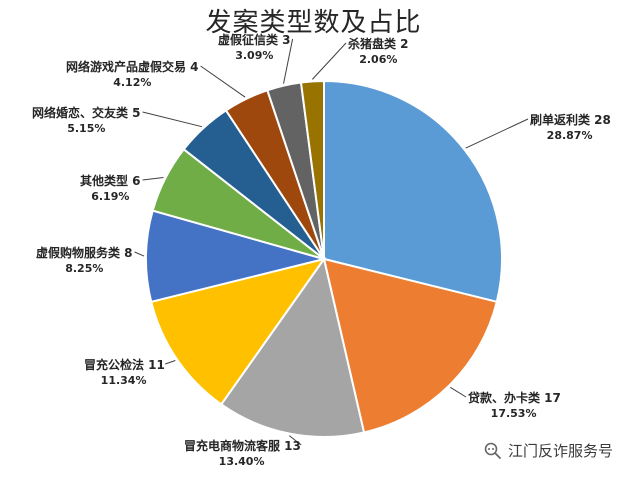 The image size is (627, 477). Describe the element at coordinates (313, 23) in the screenshot. I see `chart-title: 发案类型数及占比` at that location.